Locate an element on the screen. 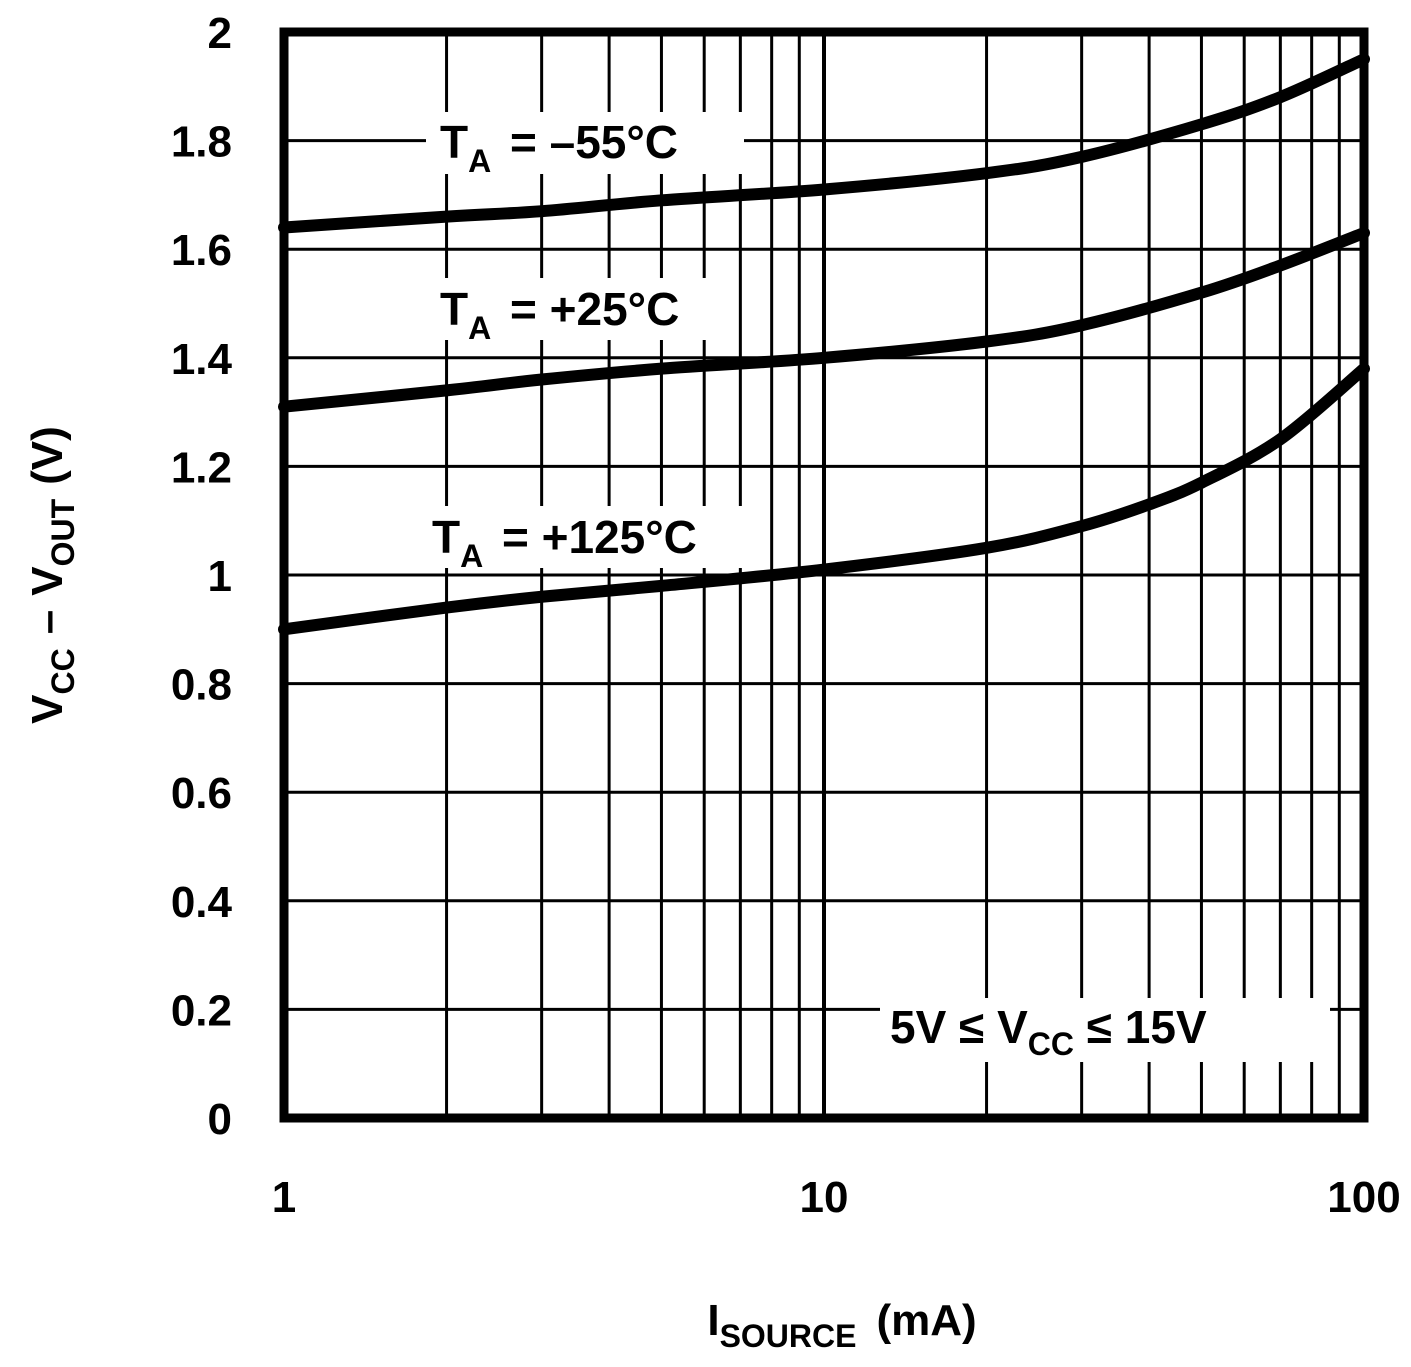 The width and height of the screenshot is (1411, 1367). series-labels: TA = –55°C TA = +25°C TA = +125°C is located at coordinates (584, 343).